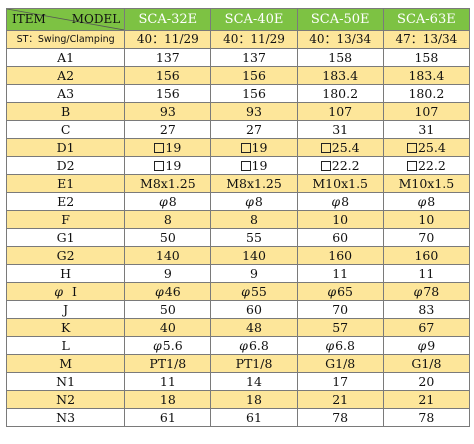  I want to click on value-cell: M10x1.5, so click(426, 183).